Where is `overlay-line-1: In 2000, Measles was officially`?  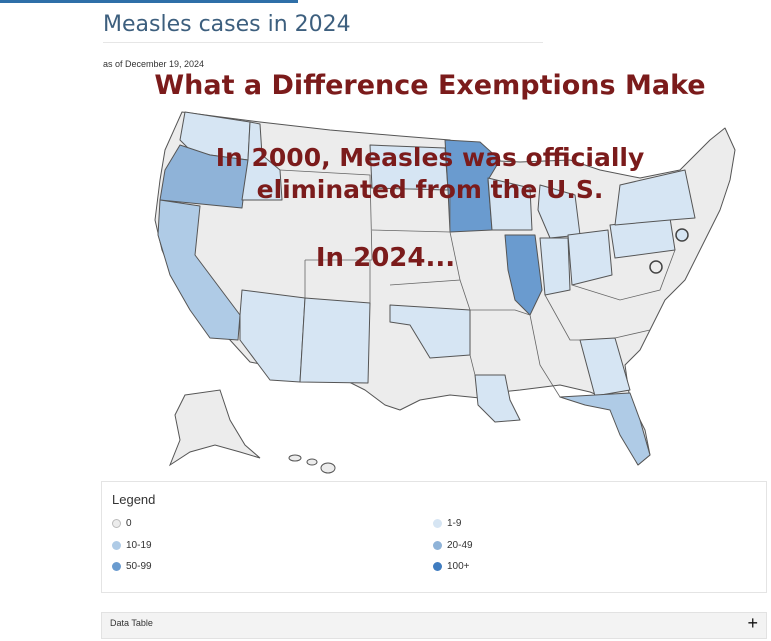 overlay-line-1: In 2000, Measles was officially is located at coordinates (430, 157).